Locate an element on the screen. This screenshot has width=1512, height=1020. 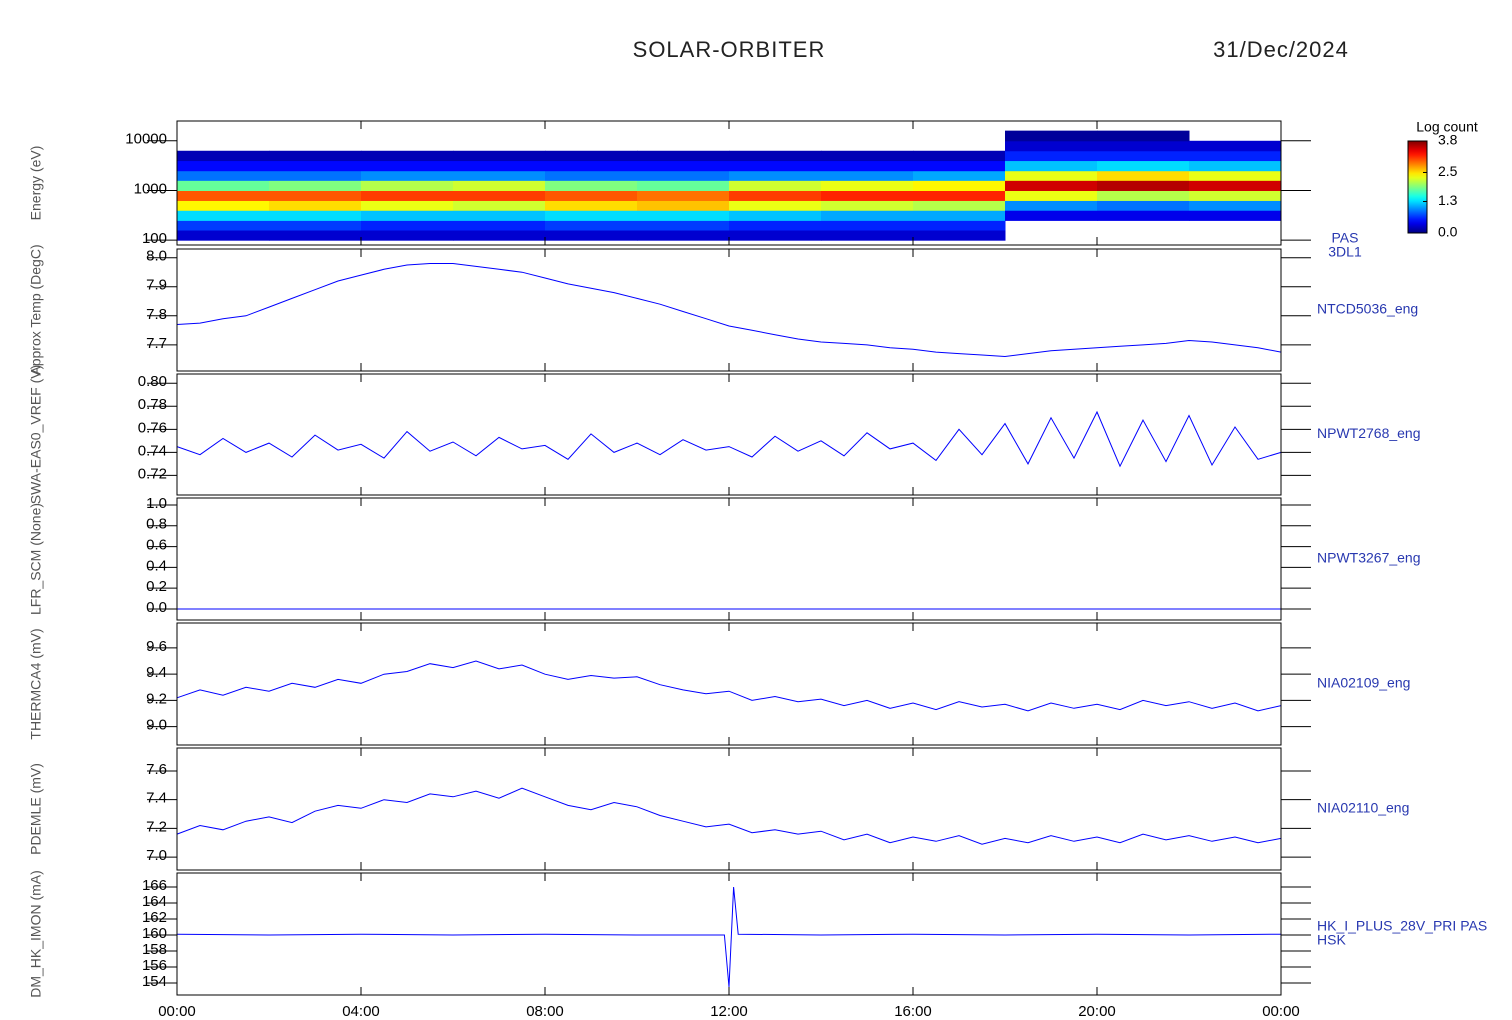
y-tick-label: 0.78 is located at coordinates (152, 404).